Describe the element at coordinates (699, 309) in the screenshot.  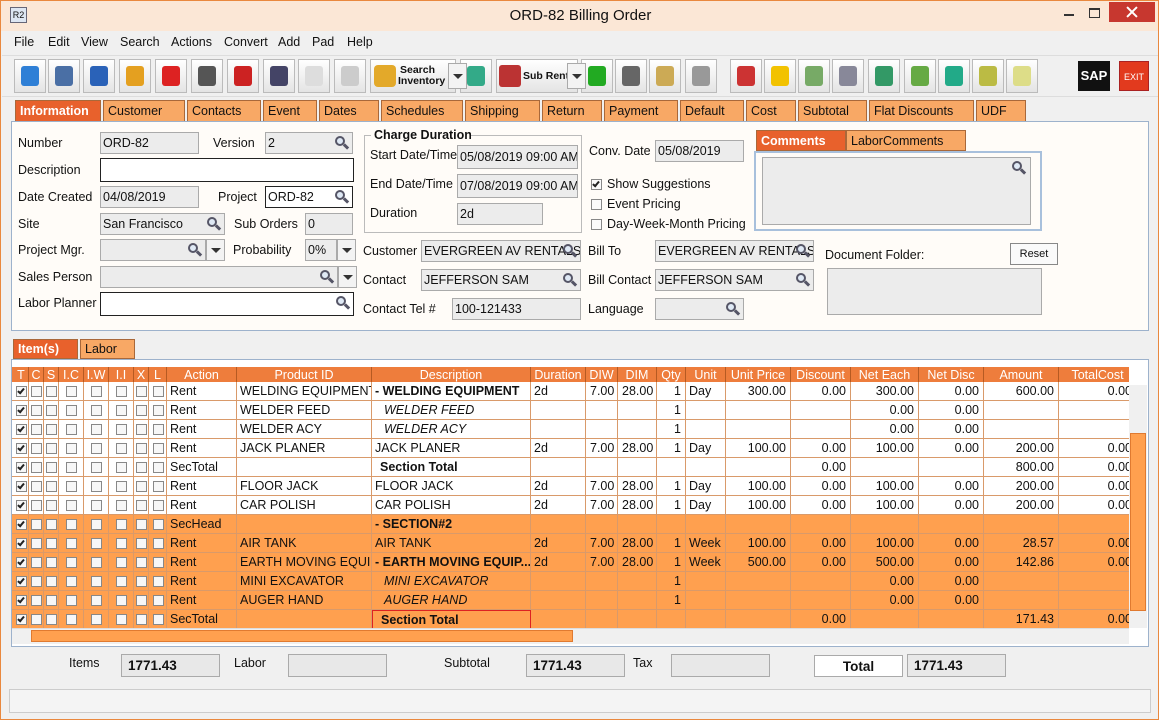
I see `text-input` at that location.